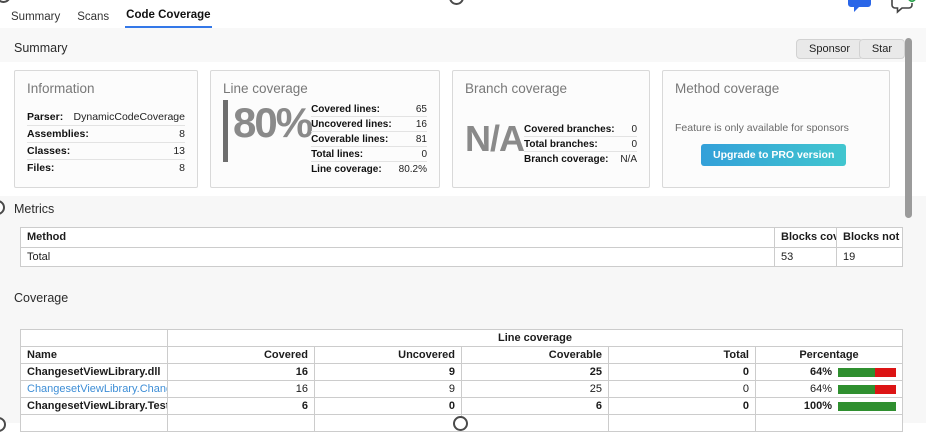 Image resolution: width=926 pixels, height=432 pixels. Describe the element at coordinates (349, 139) in the screenshot. I see `stat-label: Coverable lines:` at that location.